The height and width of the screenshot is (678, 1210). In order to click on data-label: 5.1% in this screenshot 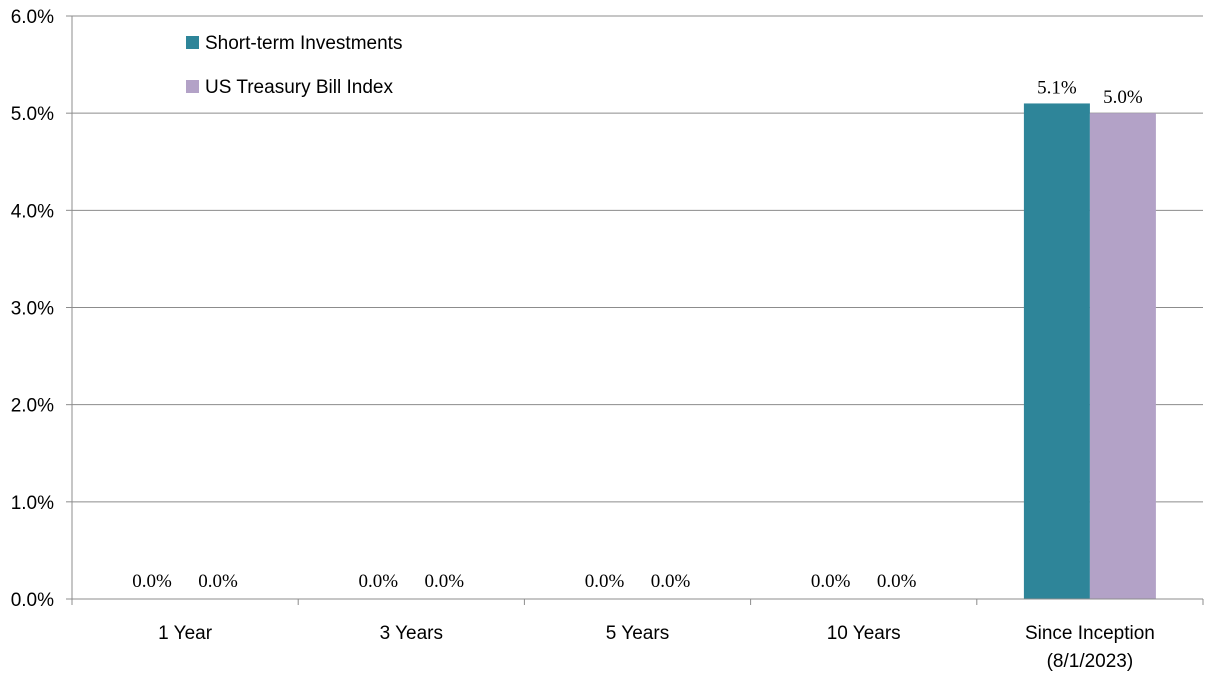, I will do `click(1057, 87)`.